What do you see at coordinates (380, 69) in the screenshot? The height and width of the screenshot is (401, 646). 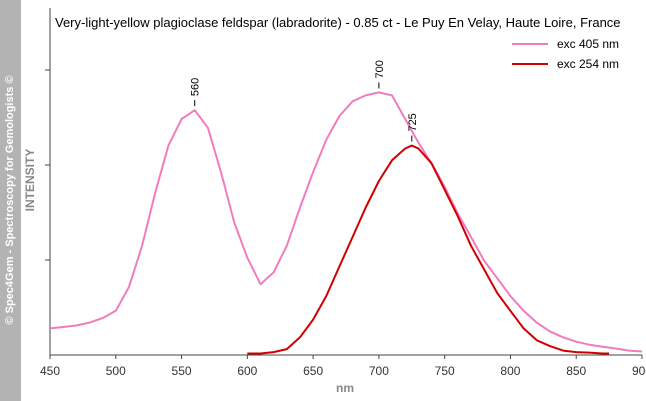 I see `peak-label-700: 700` at bounding box center [380, 69].